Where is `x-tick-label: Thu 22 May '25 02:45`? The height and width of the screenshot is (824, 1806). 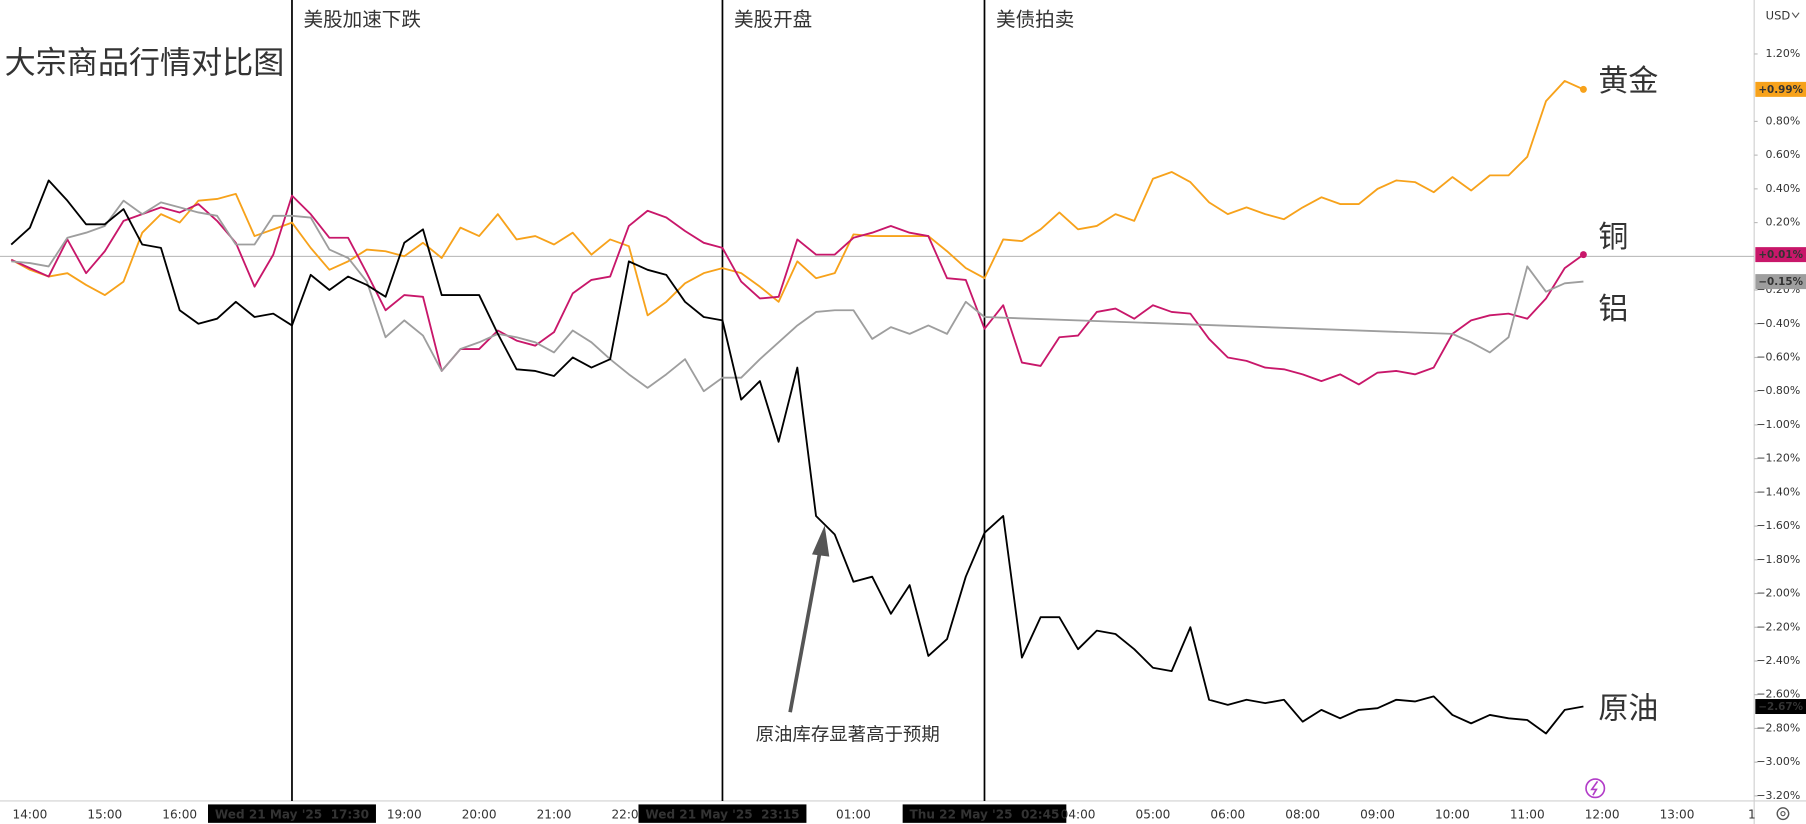
x-tick-label: Thu 22 May '25 02:45 is located at coordinates (985, 814).